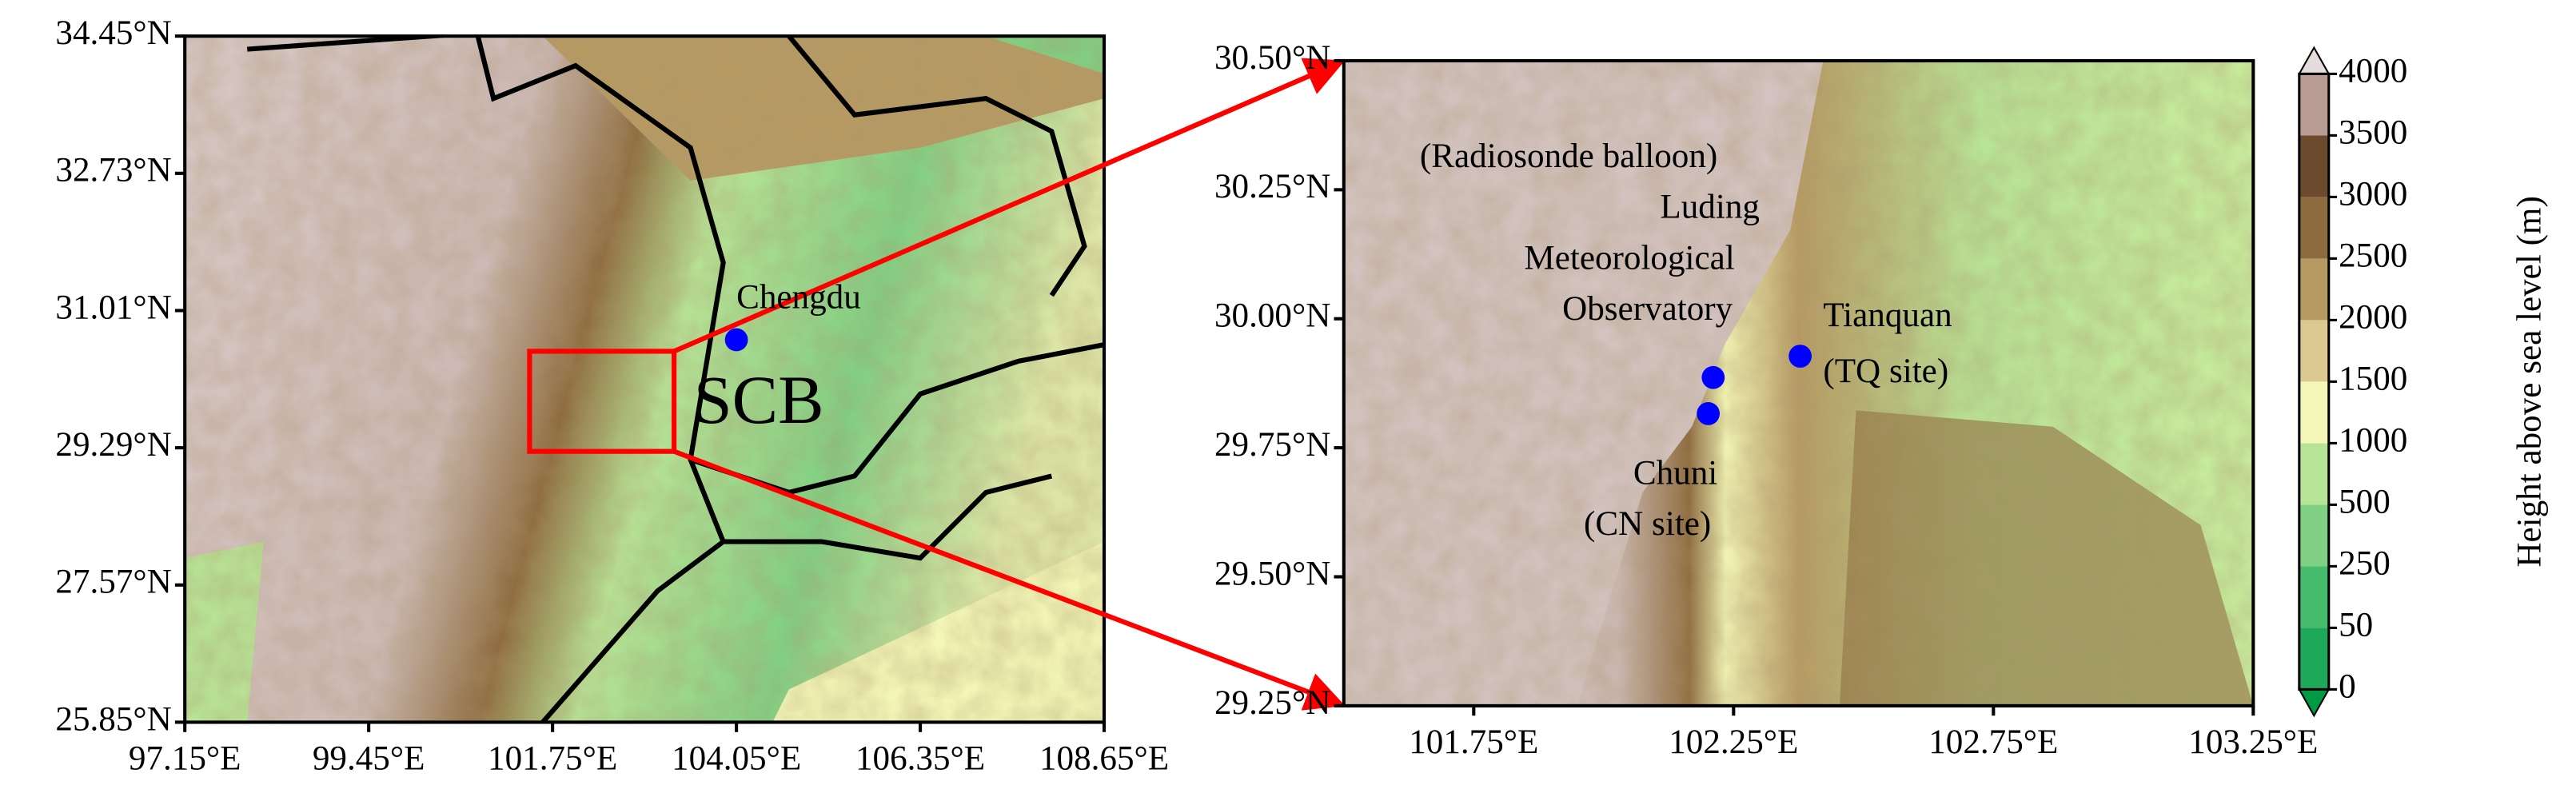 The height and width of the screenshot is (801, 2576). What do you see at coordinates (2529, 381) in the screenshot?
I see `colorbar-title: Height above sea level (m)` at bounding box center [2529, 381].